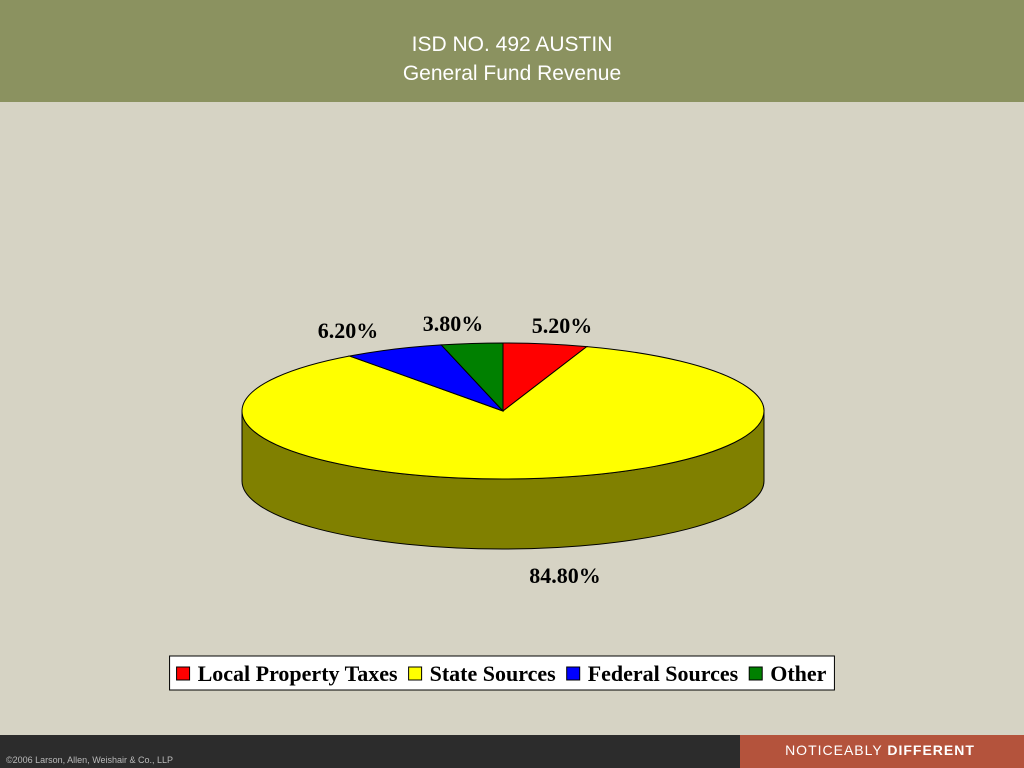 This screenshot has width=1024, height=768. What do you see at coordinates (512, 44) in the screenshot?
I see `chart-title: ISD NO. 492 AUSTIN` at bounding box center [512, 44].